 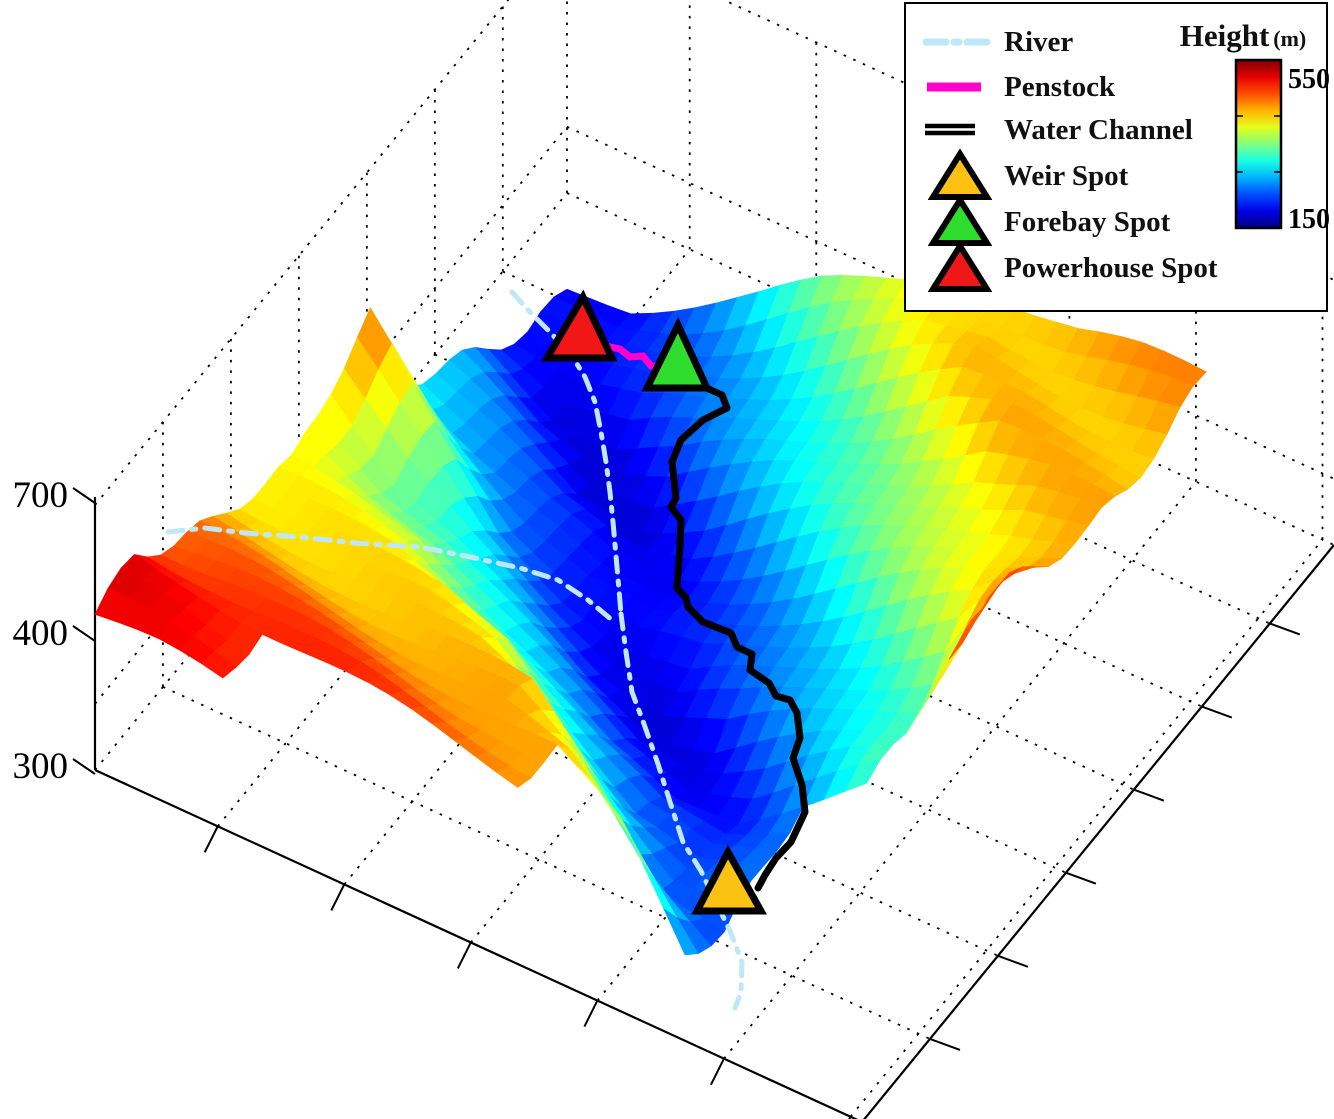 I want to click on legend-item-weir: Weir Spot, so click(x=1024, y=175).